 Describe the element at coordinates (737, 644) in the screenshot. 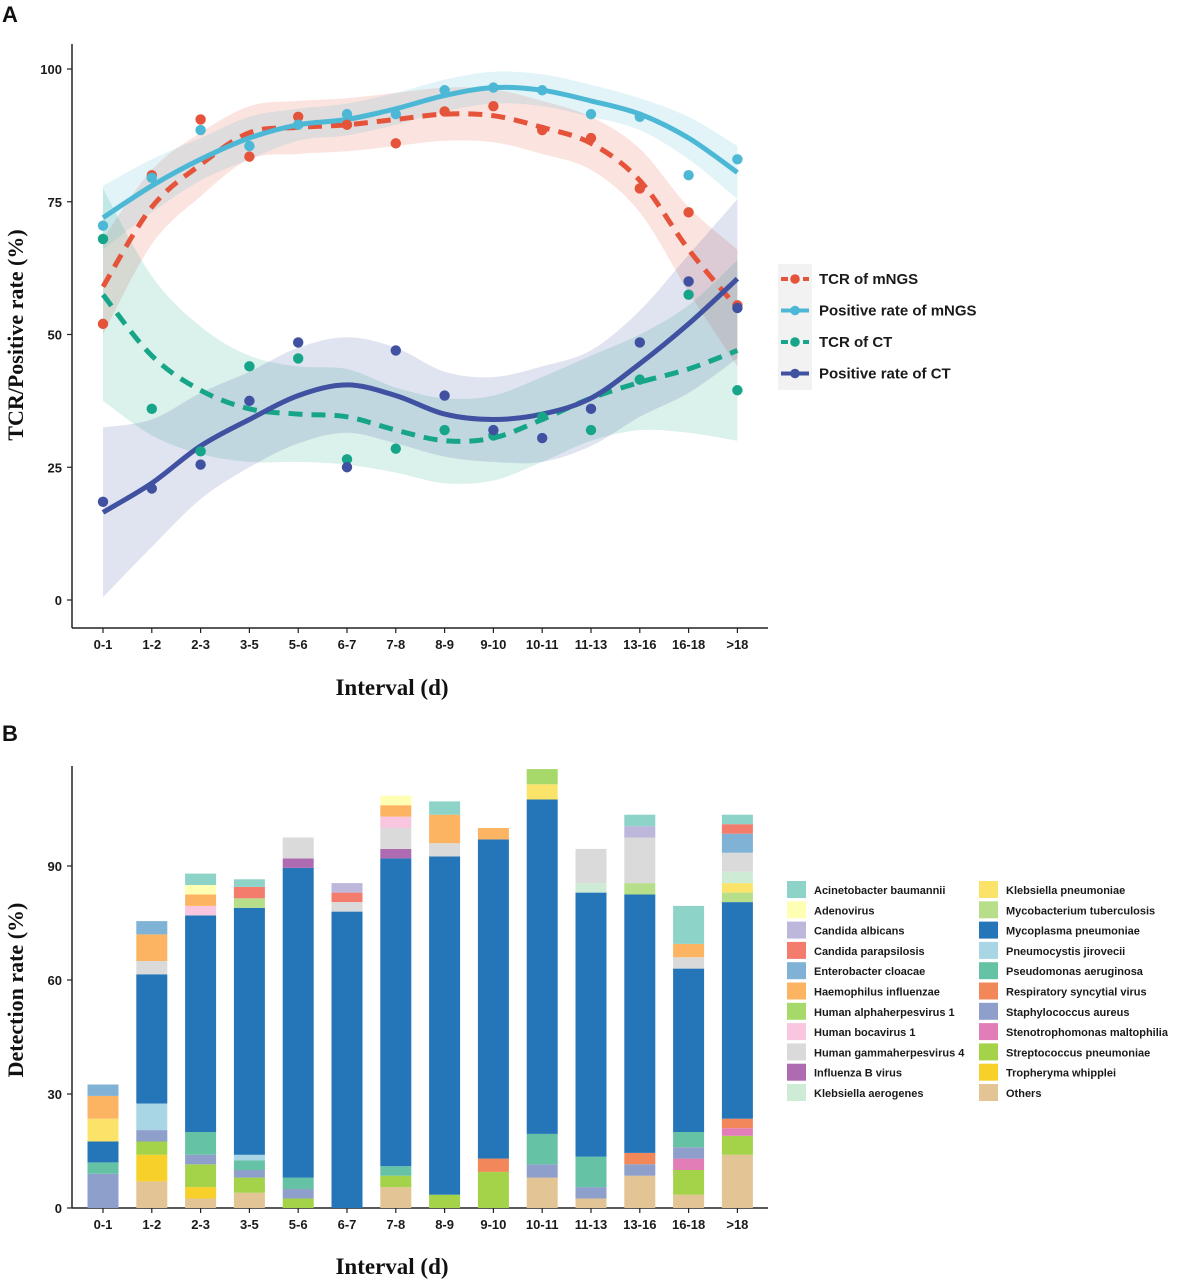

I see `panel-a-x-tick-label: >18` at that location.